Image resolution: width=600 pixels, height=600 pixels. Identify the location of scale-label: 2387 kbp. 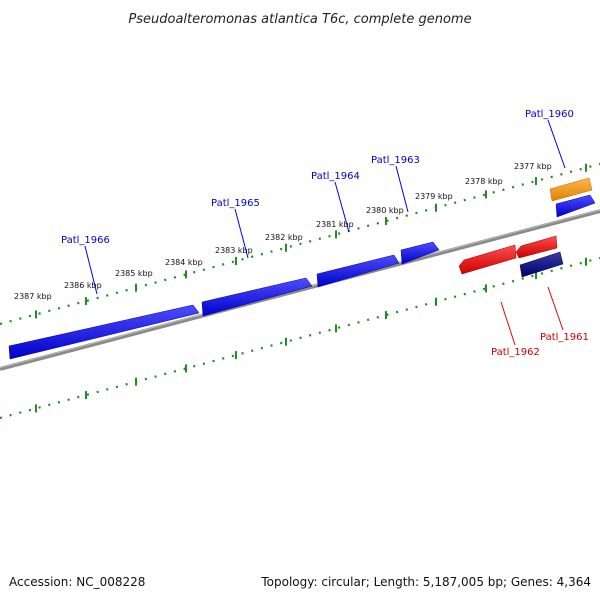
(33, 296).